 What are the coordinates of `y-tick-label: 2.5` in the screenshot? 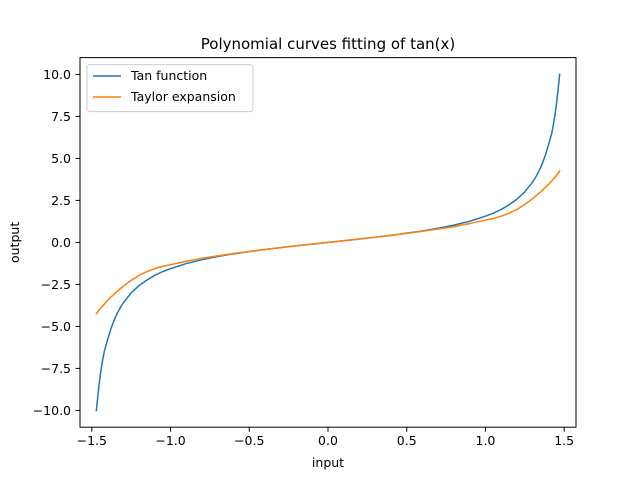 It's located at (61, 200).